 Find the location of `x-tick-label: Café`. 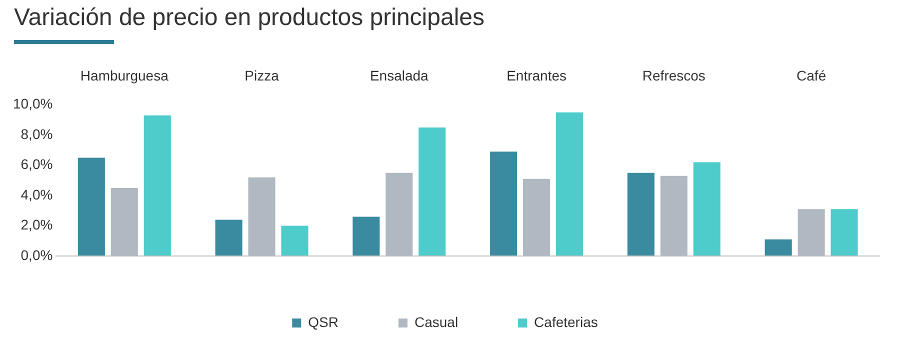

x-tick-label: Café is located at coordinates (811, 75).